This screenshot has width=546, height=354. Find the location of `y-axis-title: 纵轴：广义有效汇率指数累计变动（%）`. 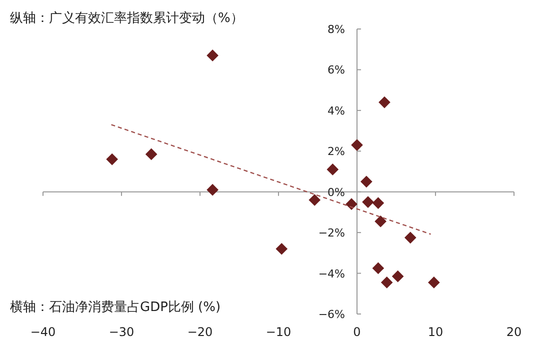

y-axis-title: 纵轴：广义有效汇率指数累计变动（%） is located at coordinates (127, 18).